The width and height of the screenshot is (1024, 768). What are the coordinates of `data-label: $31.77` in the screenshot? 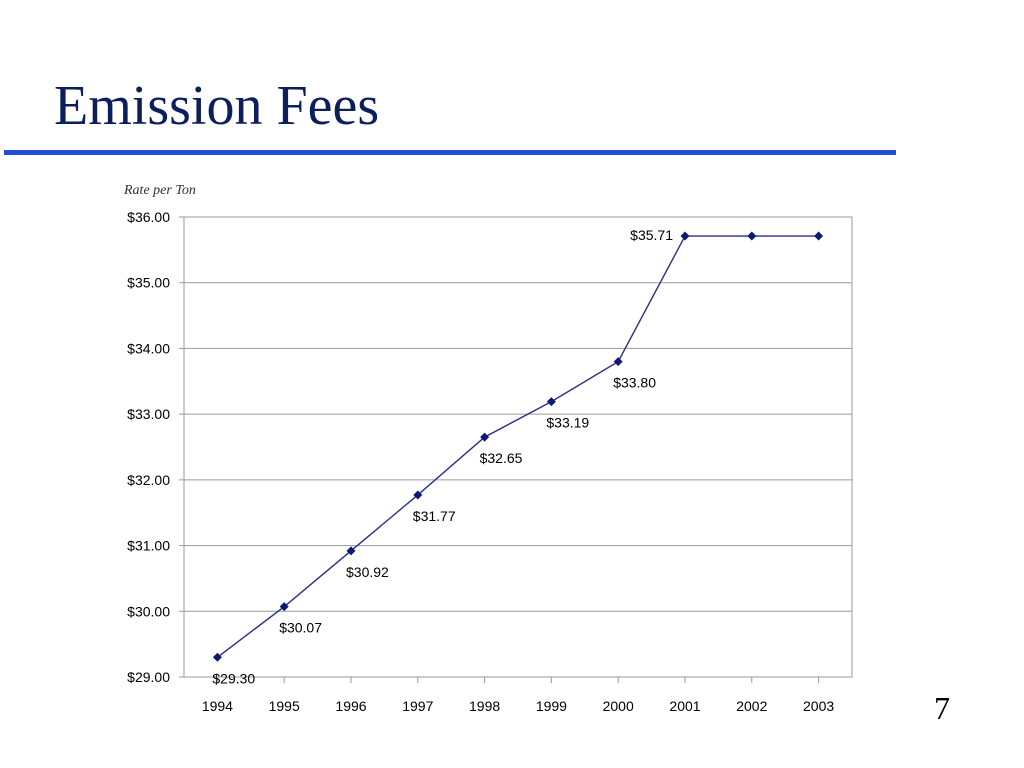 It's located at (434, 516).